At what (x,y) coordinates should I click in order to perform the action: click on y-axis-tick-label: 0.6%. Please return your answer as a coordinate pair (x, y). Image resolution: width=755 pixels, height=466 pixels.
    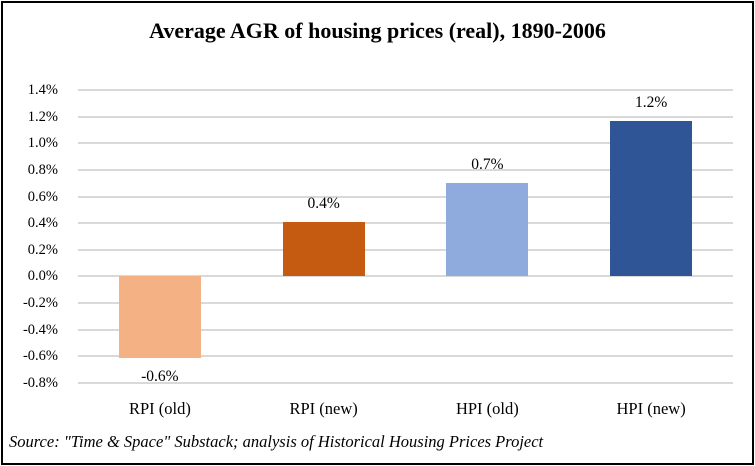
    Looking at the image, I should click on (42, 196).